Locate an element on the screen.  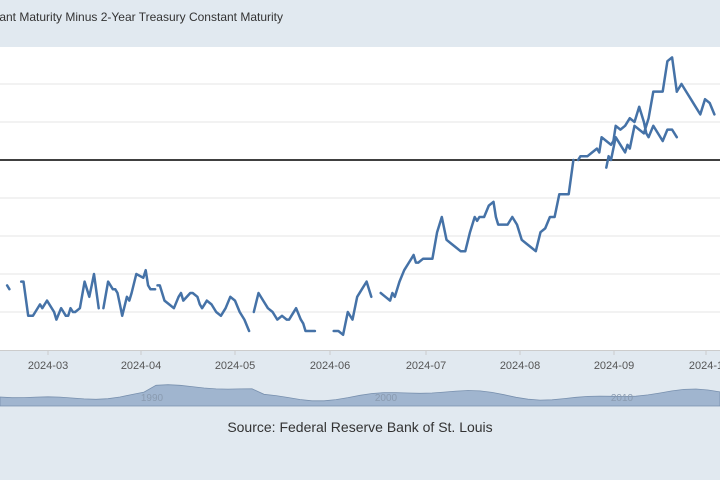
x-tick-label: 2024-04 is located at coordinates (141, 366).